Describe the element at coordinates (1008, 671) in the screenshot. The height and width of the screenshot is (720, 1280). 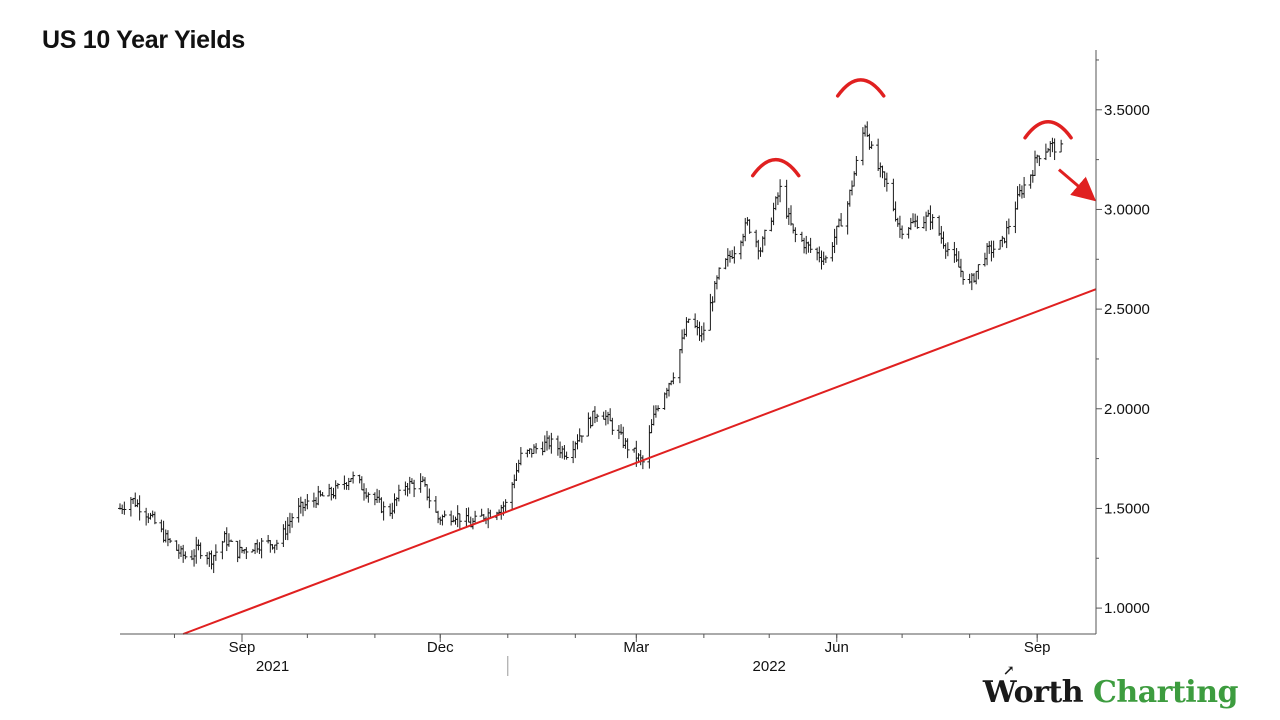
I see `brand-arrow-icon: ↗` at that location.